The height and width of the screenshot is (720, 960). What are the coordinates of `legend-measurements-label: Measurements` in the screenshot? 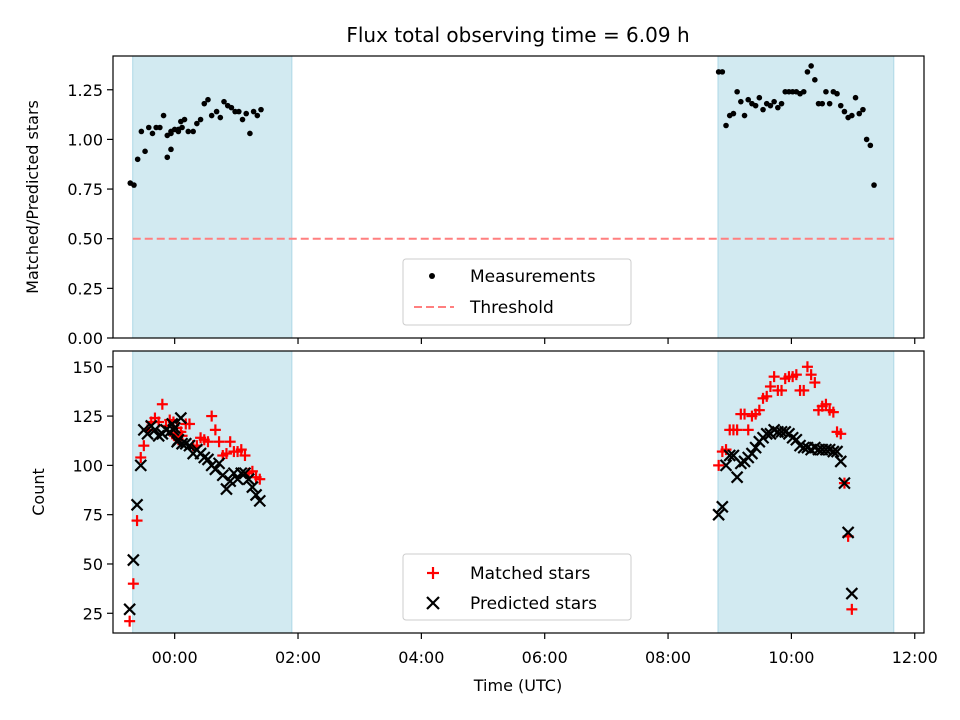 It's located at (533, 277).